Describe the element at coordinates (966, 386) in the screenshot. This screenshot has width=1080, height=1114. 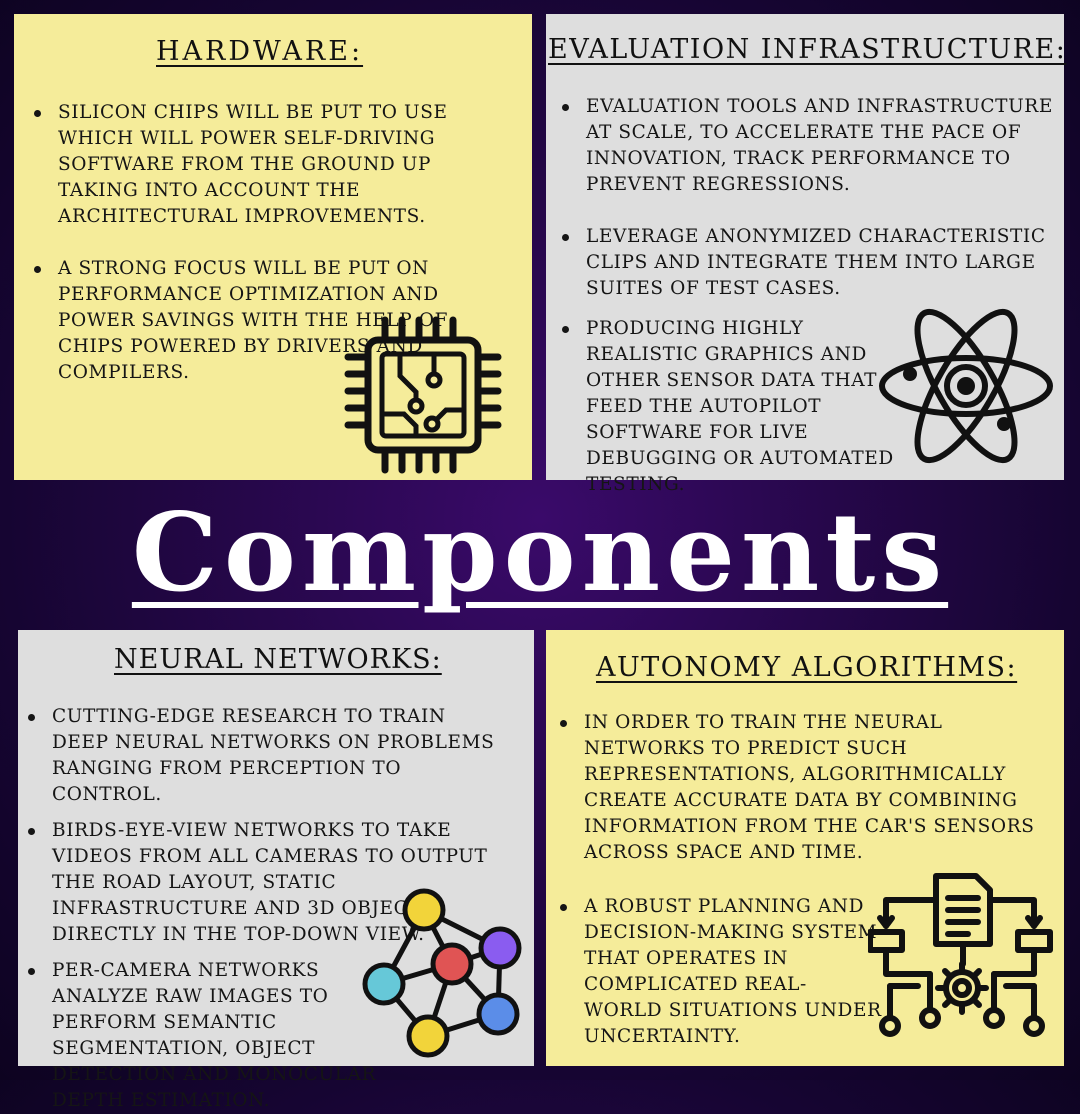
I see `atom-icon` at that location.